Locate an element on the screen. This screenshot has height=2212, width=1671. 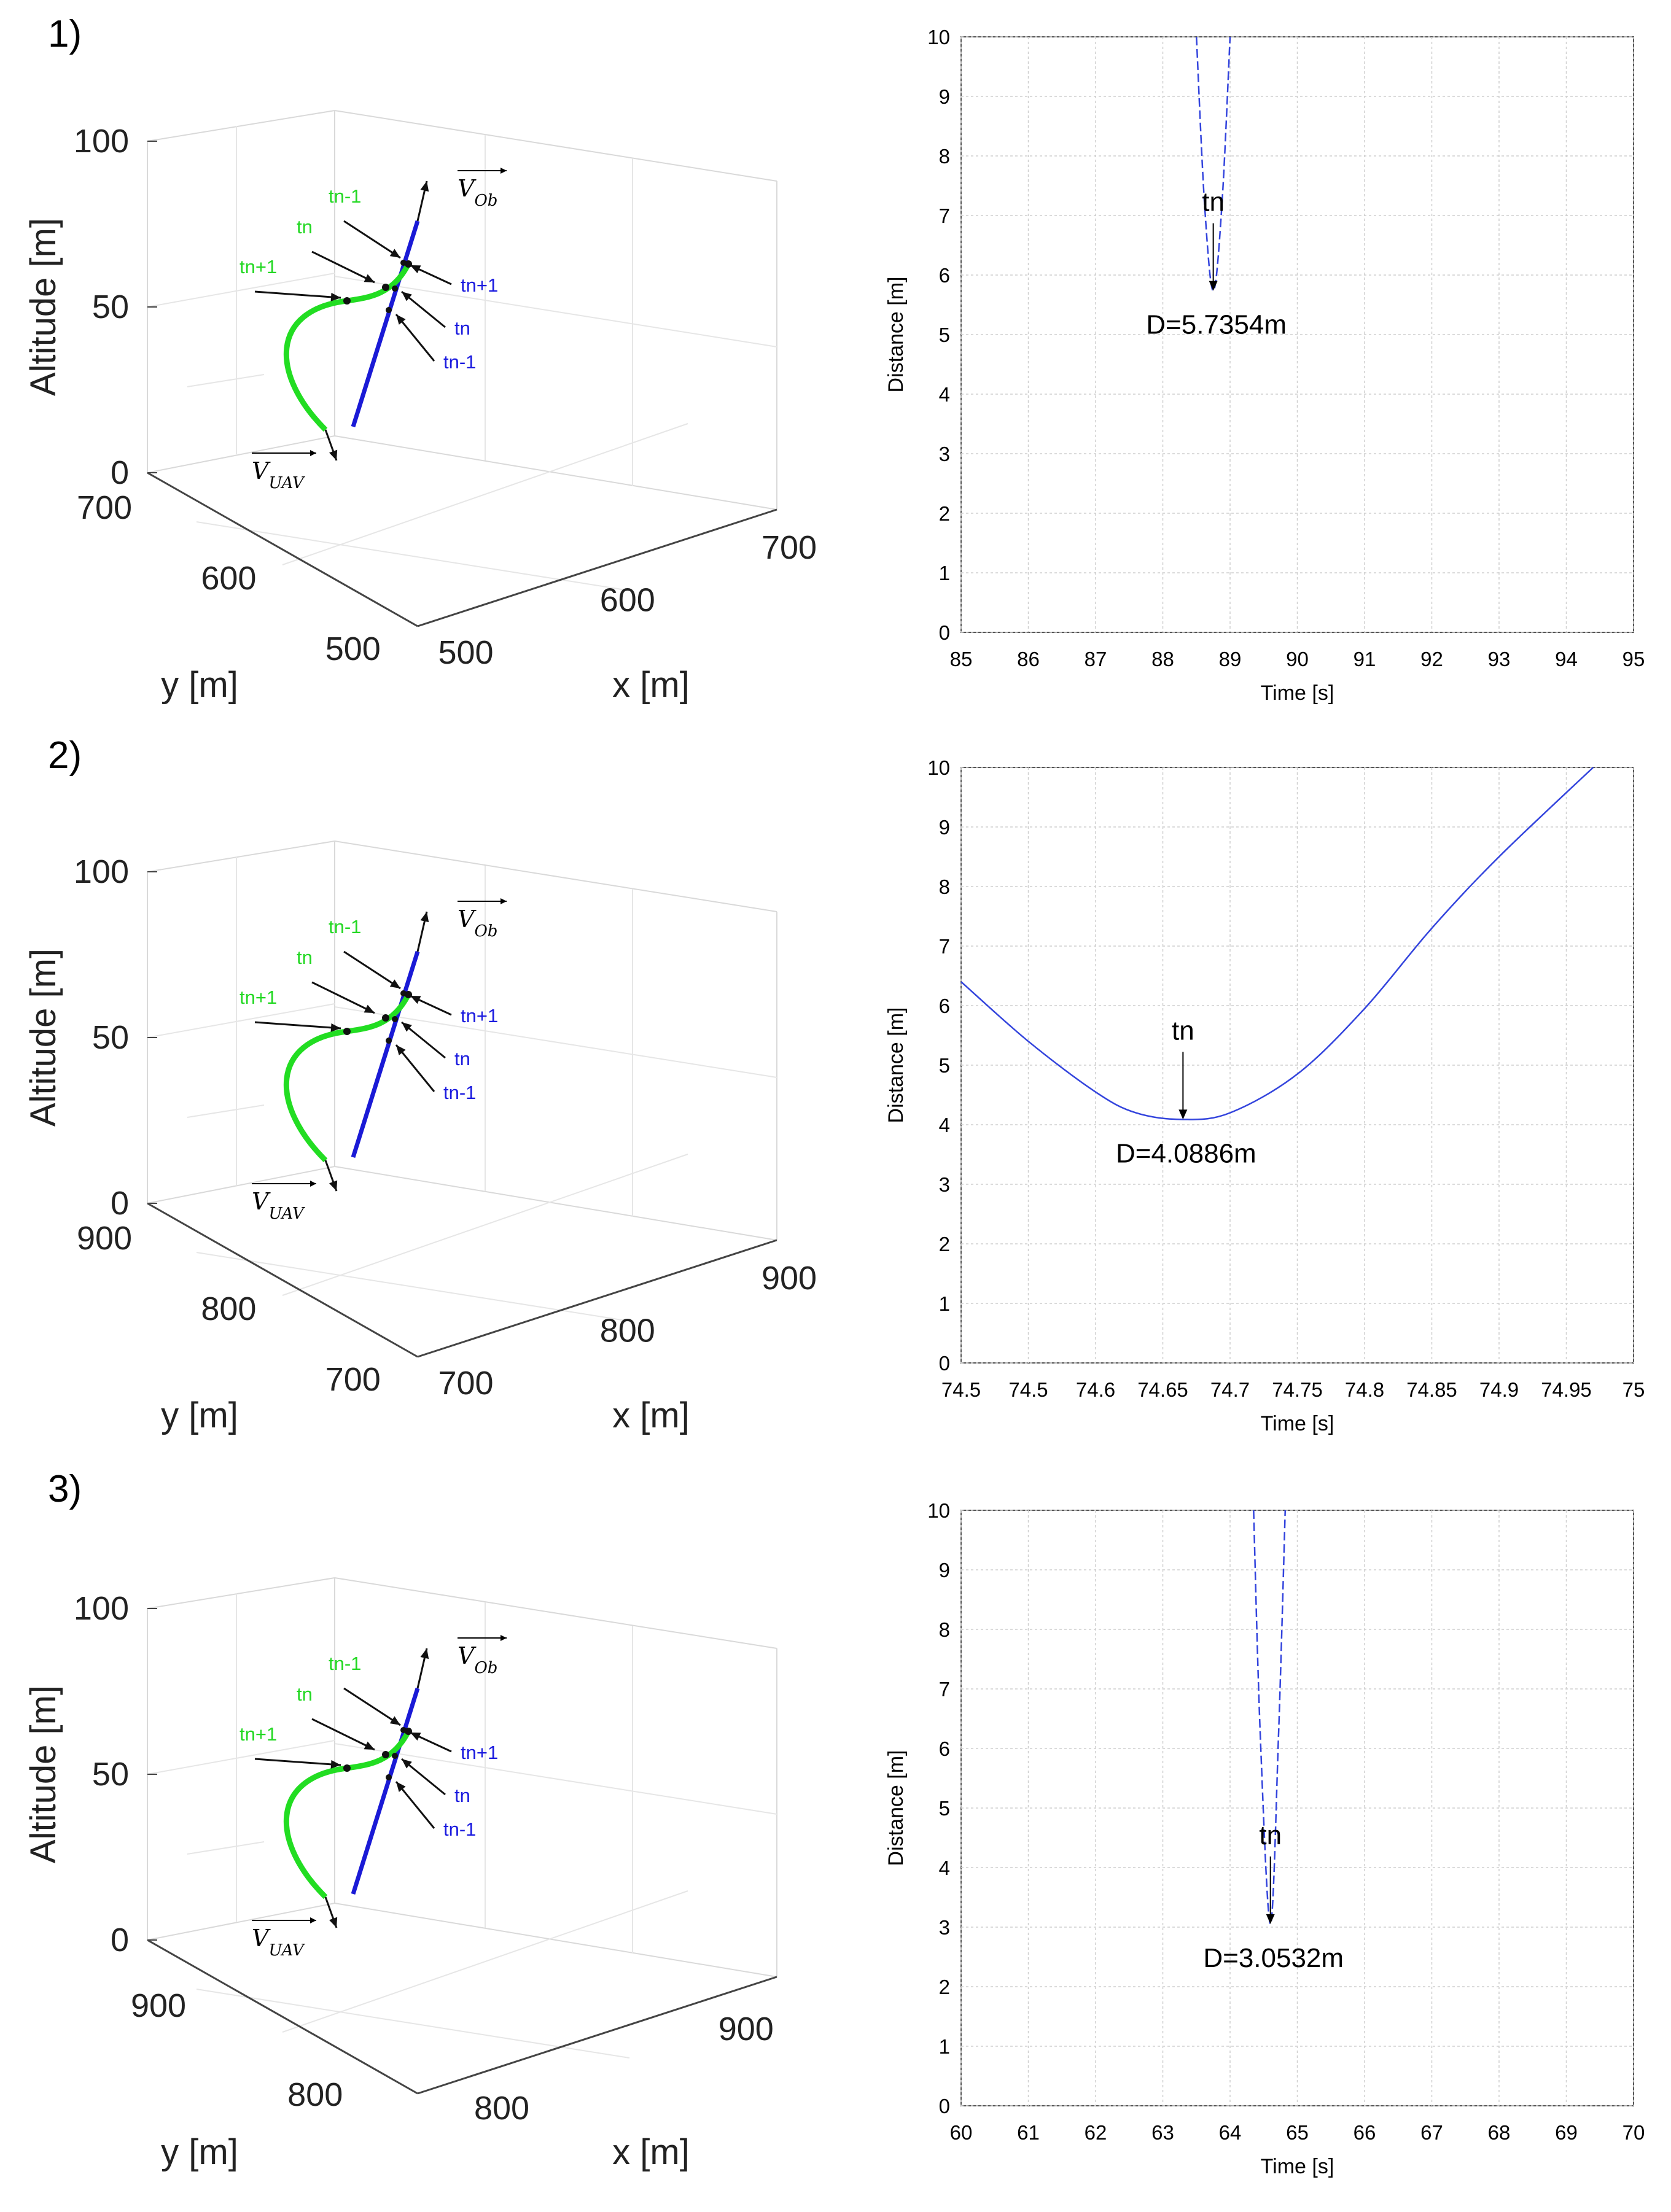
x-tick-label: 74.85 is located at coordinates (1432, 1389).